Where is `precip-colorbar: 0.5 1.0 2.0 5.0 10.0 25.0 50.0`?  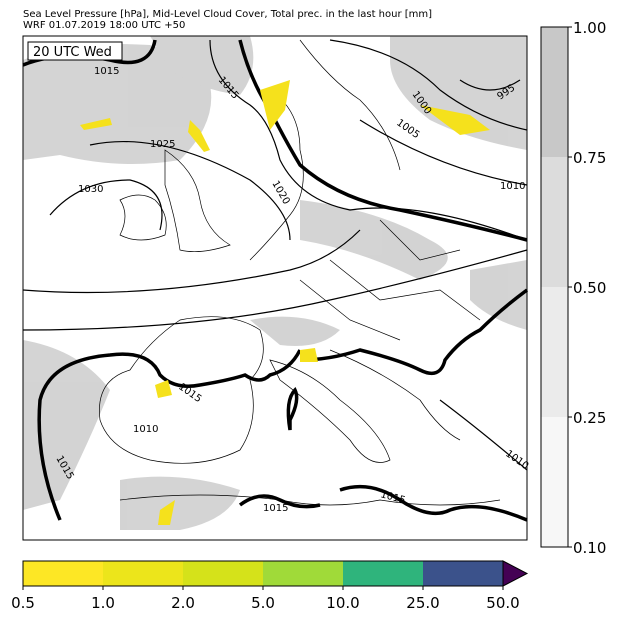
precip-colorbar: 0.5 1.0 2.0 5.0 10.0 25.0 50.0 is located at coordinates (270, 586).